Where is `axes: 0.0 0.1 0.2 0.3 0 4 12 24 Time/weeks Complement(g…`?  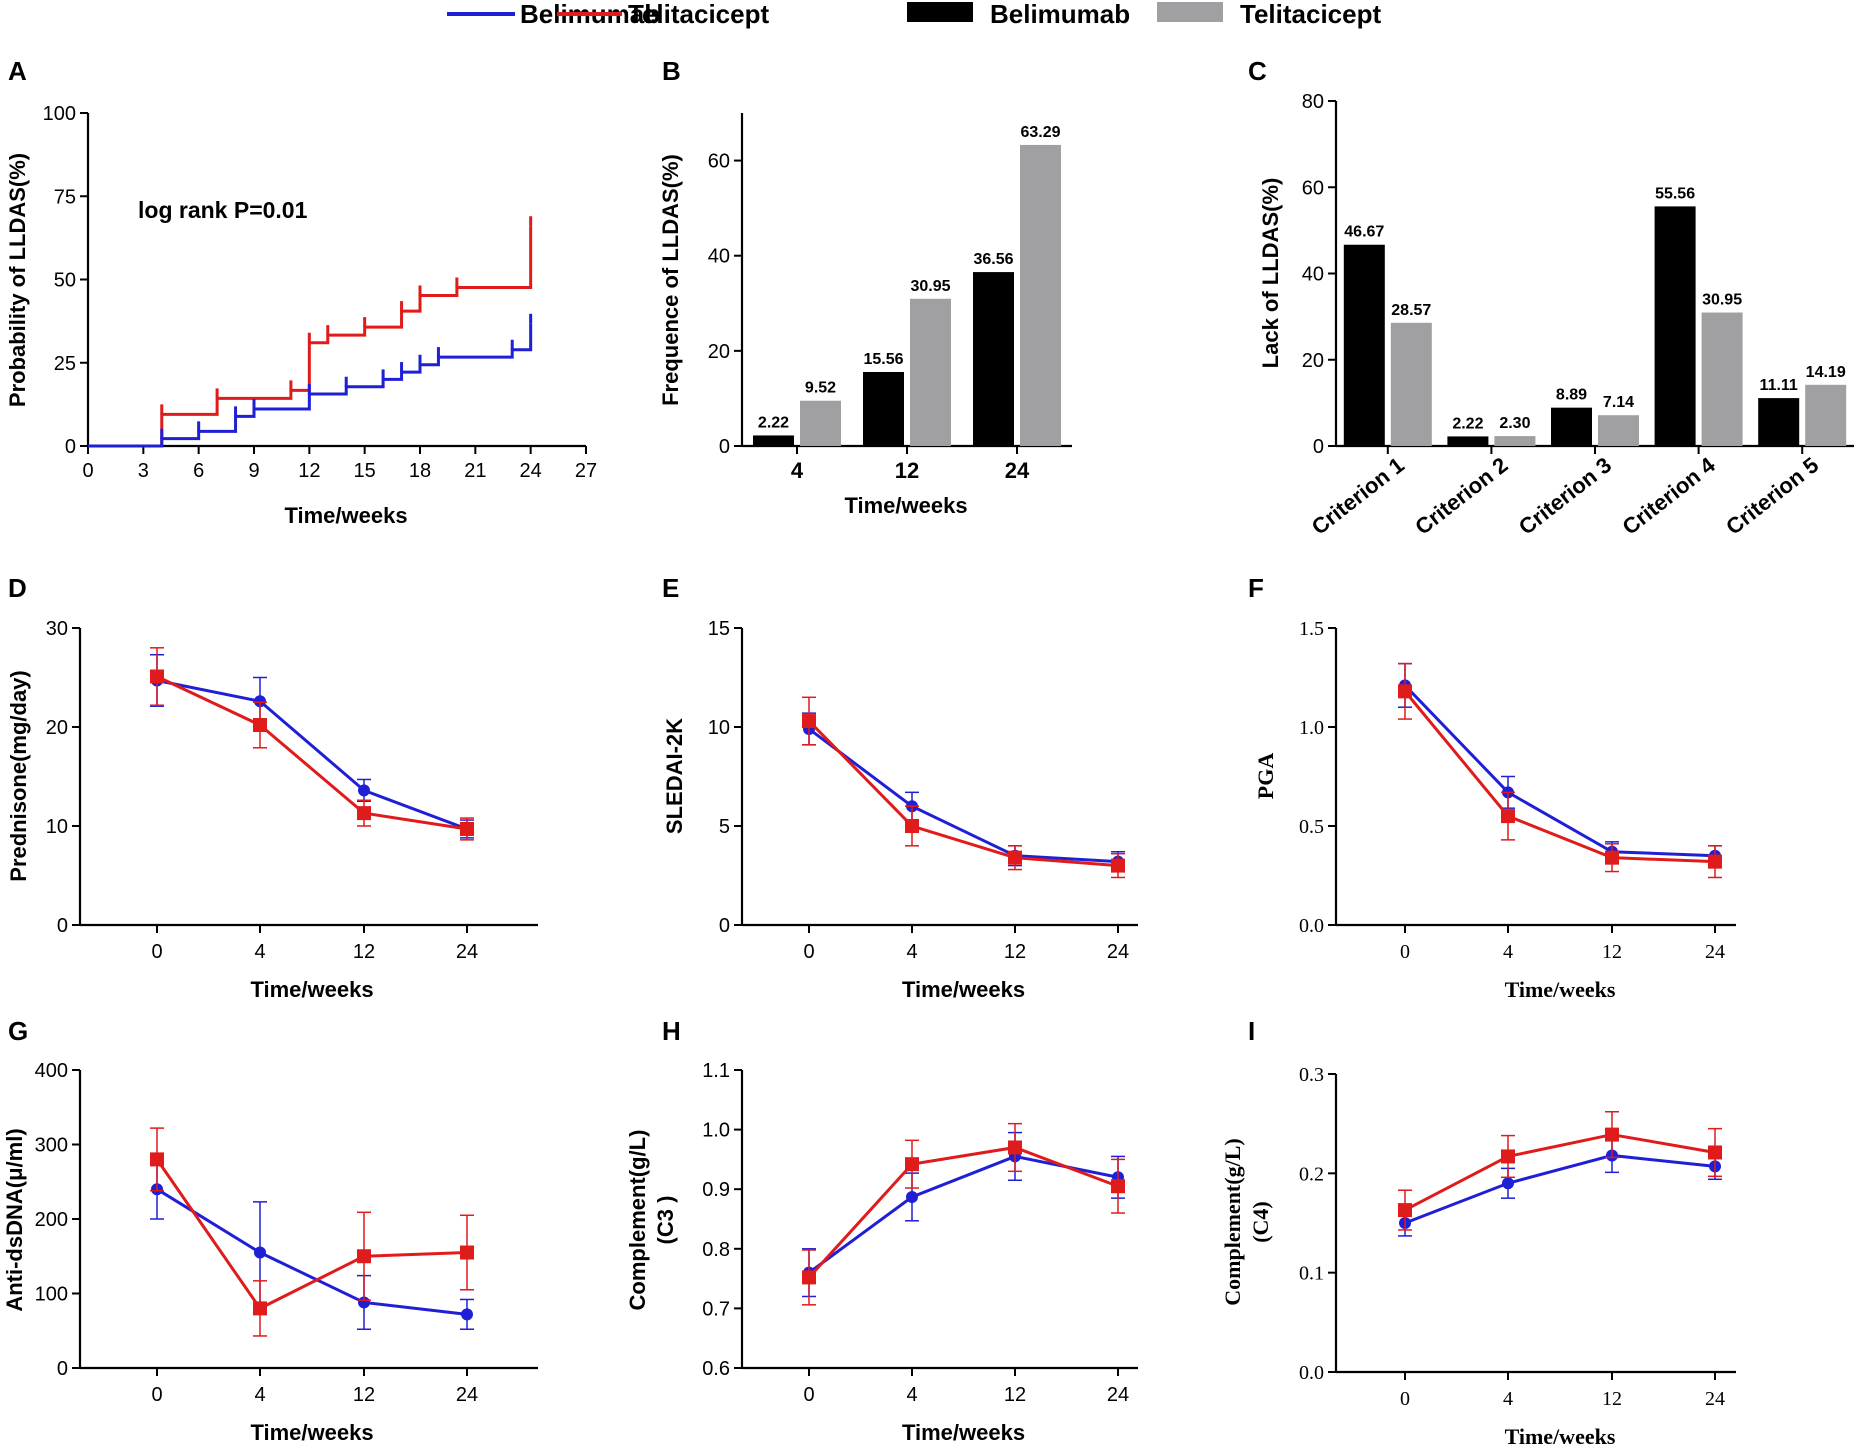
axes: 0.0 0.1 0.2 0.3 0 4 12 24 Time/weeks Complement(g… is located at coordinates (1478, 1256).